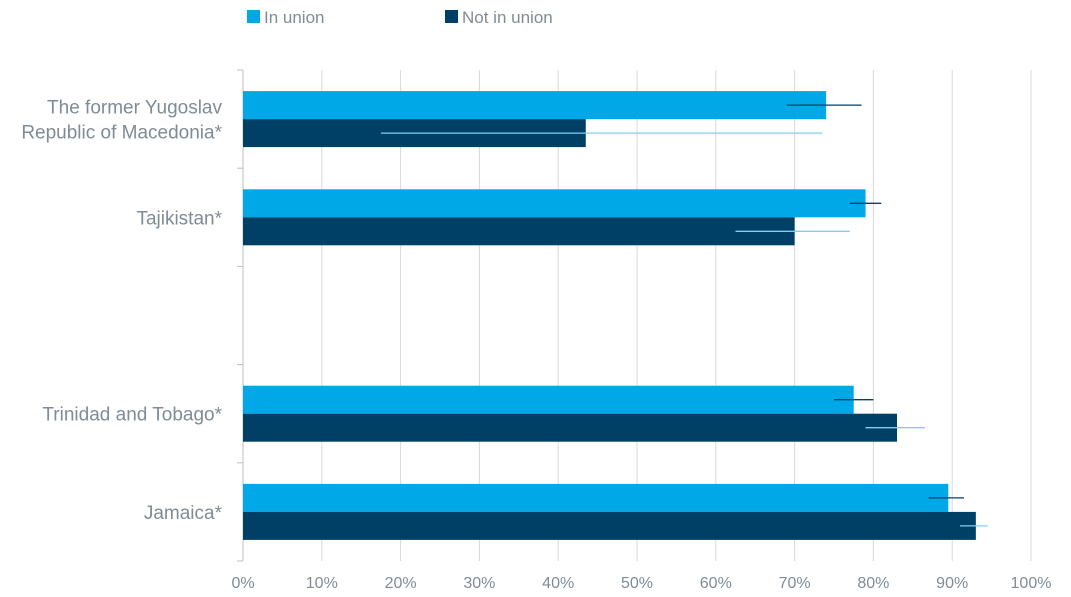  I want to click on x-tick-label-4: 40%, so click(558, 583).